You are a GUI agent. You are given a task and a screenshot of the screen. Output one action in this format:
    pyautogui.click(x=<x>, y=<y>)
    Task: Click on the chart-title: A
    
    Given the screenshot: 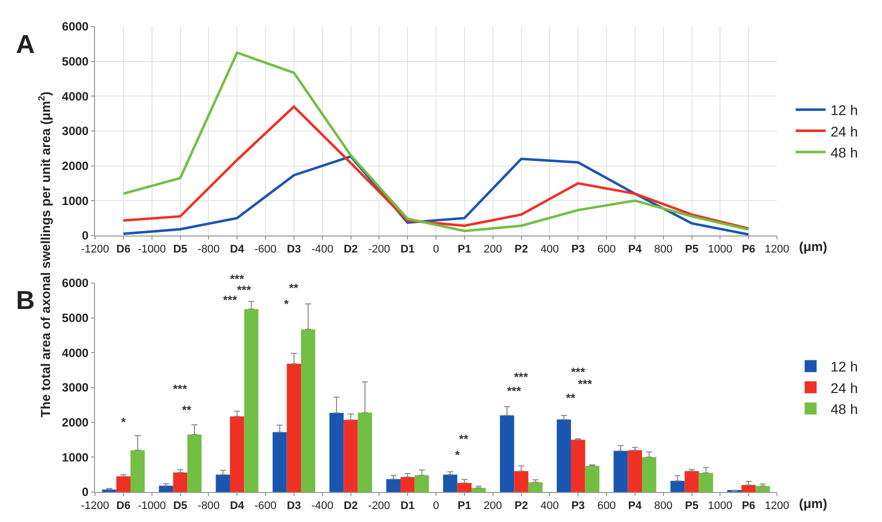 What is the action you would take?
    pyautogui.click(x=25, y=44)
    